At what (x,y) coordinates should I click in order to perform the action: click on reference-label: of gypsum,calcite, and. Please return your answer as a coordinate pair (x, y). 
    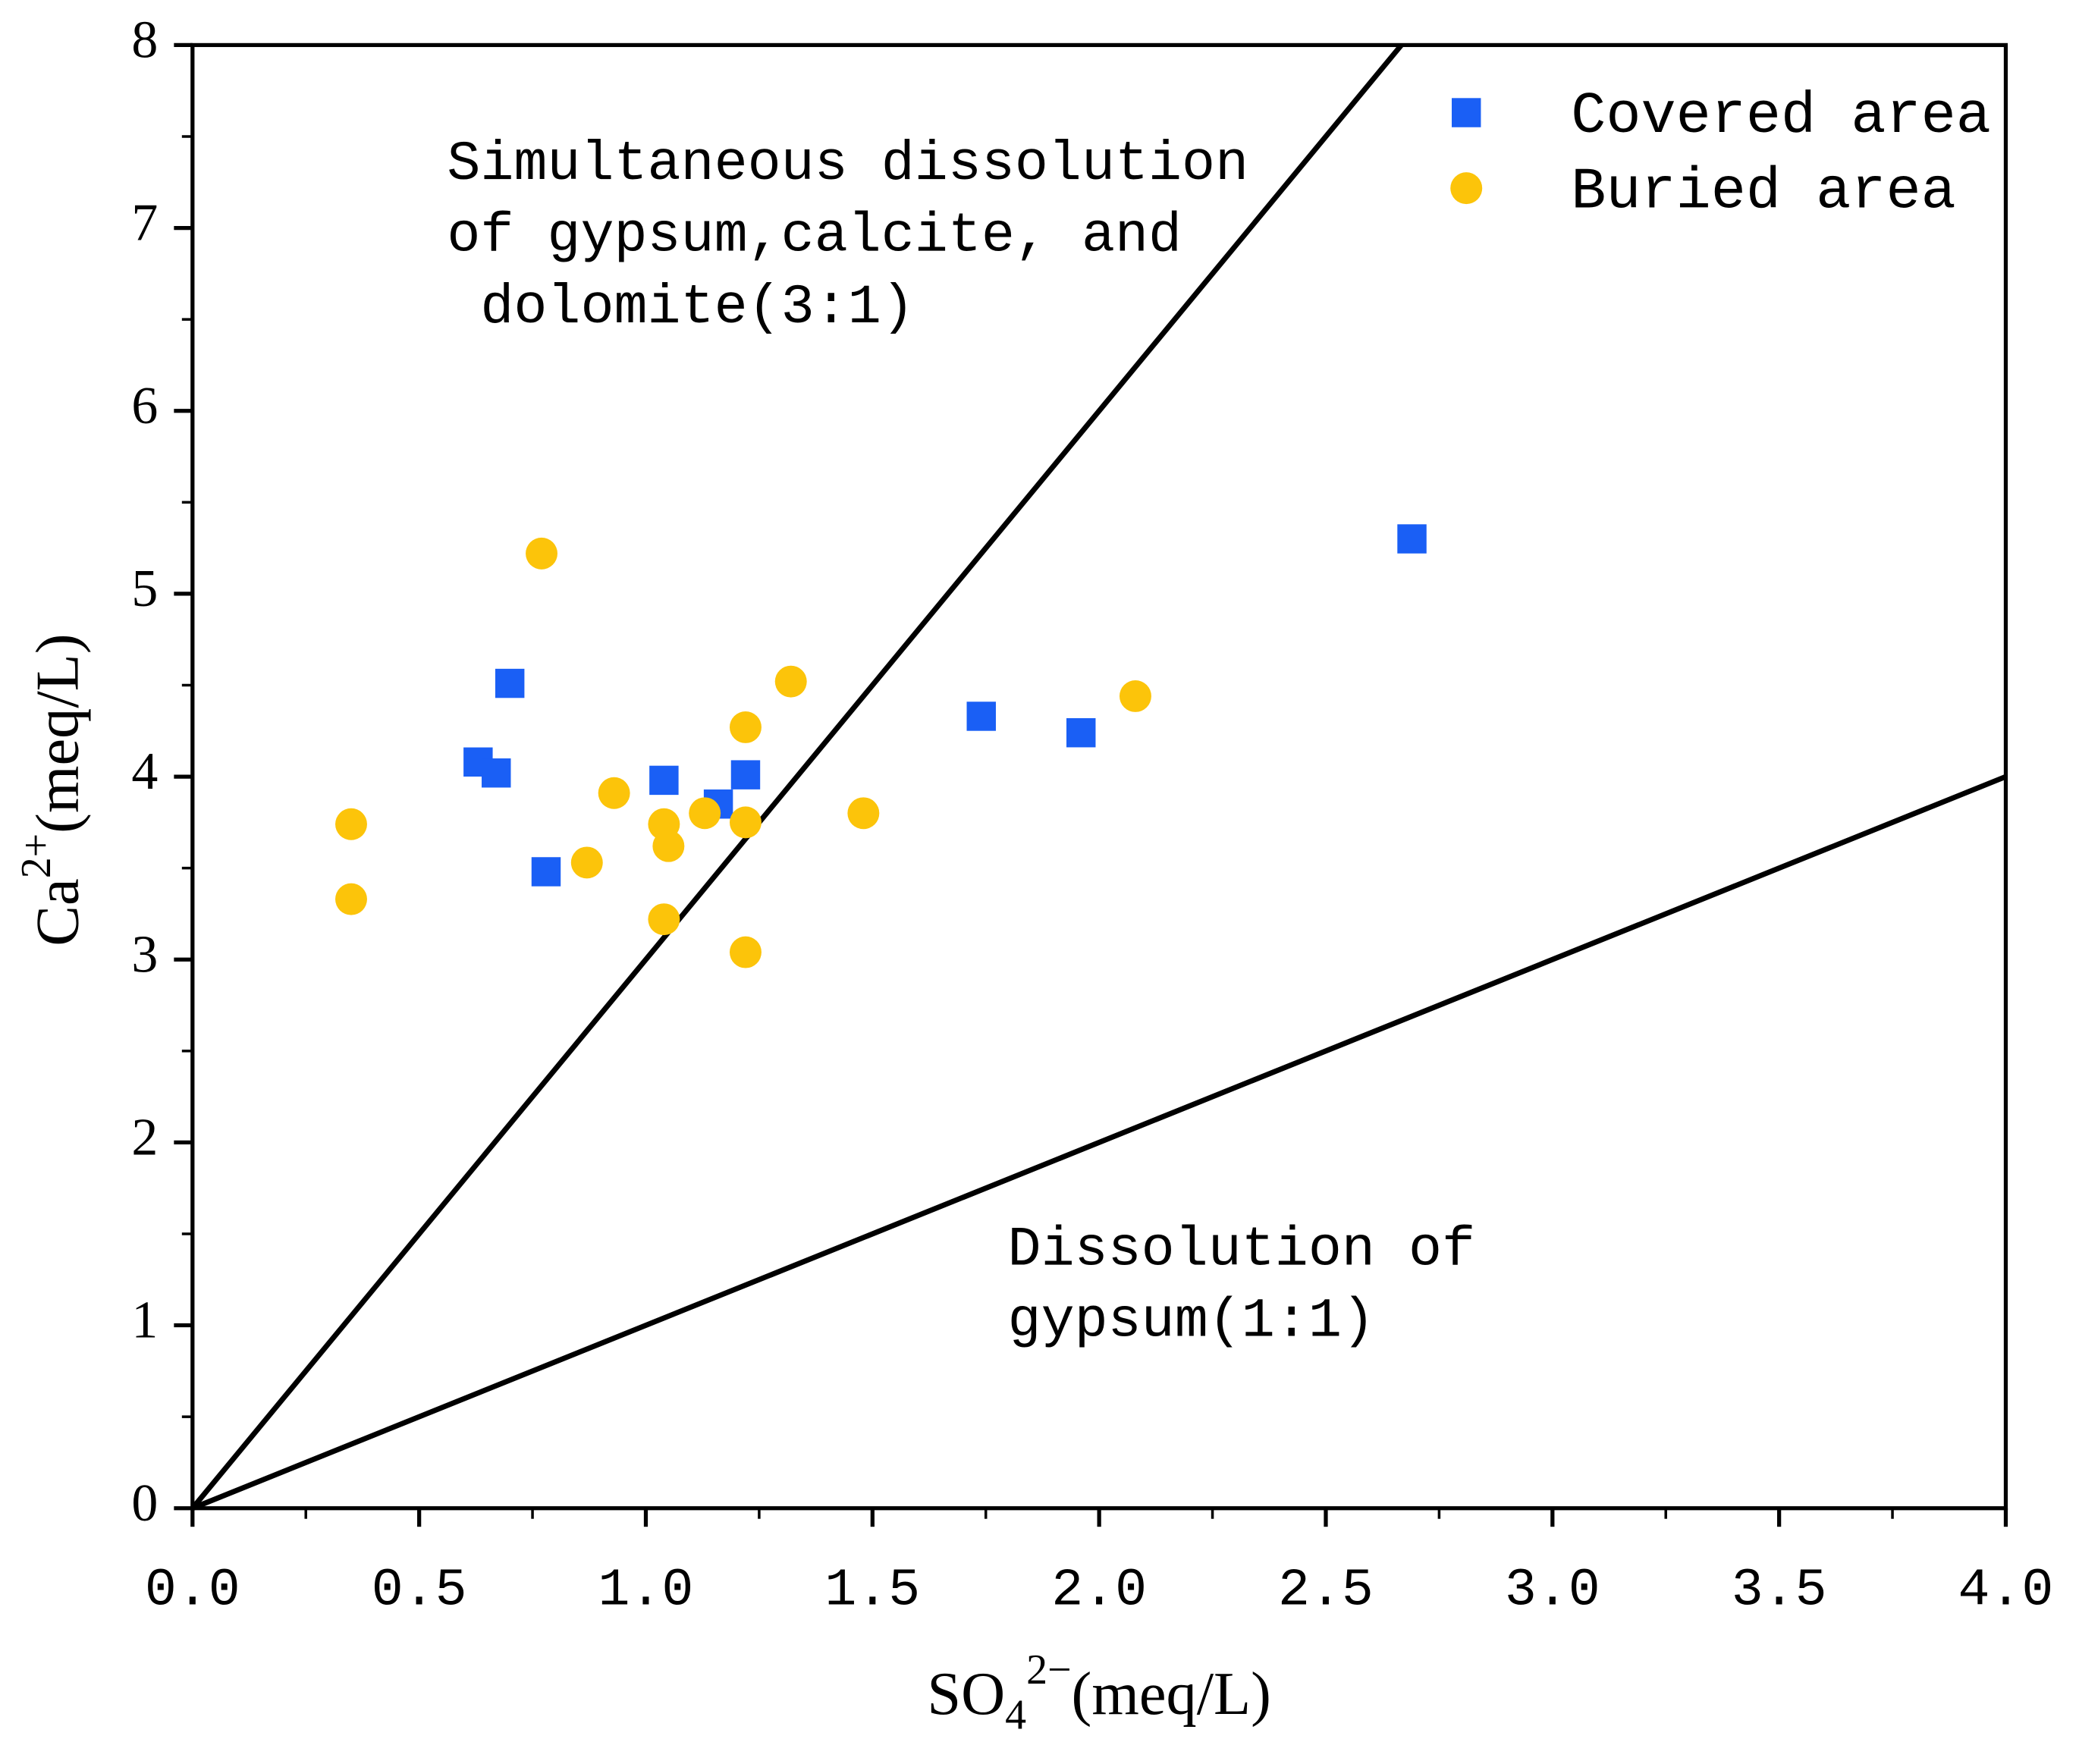
    Looking at the image, I should click on (814, 236).